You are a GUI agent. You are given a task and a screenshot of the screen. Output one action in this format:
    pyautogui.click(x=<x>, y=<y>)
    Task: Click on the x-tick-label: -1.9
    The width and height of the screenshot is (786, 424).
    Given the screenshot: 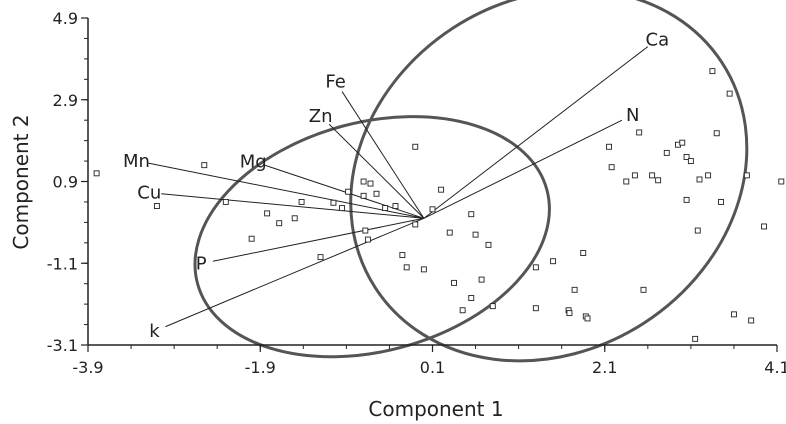 What is the action you would take?
    pyautogui.click(x=260, y=367)
    